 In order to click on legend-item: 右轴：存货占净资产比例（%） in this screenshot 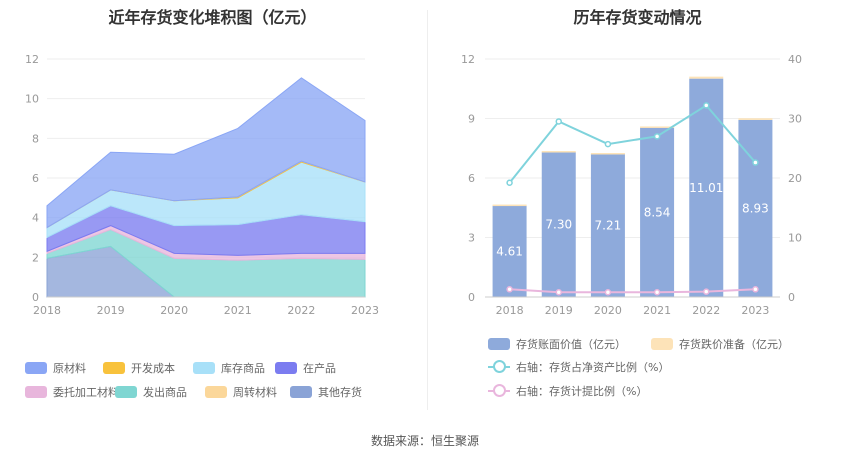, I will do `click(578, 367)`.